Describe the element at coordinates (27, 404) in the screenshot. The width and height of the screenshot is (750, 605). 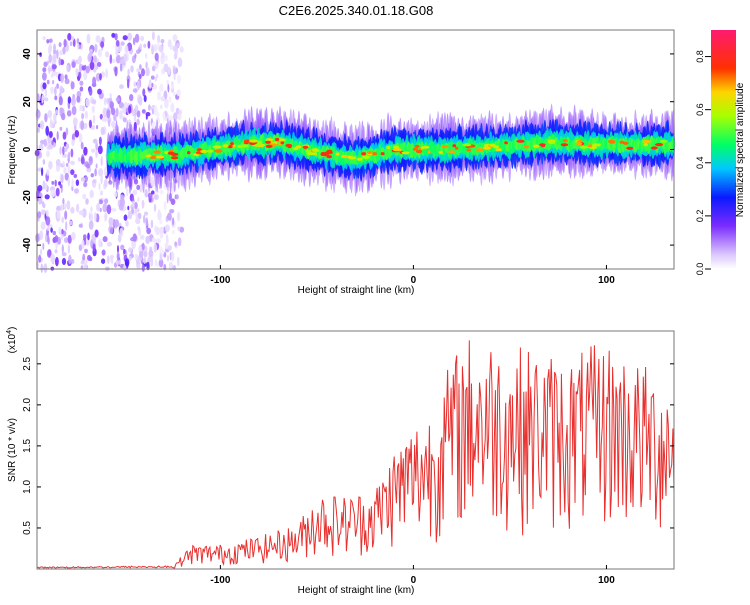
I see `y-tick-label: 2.0` at that location.